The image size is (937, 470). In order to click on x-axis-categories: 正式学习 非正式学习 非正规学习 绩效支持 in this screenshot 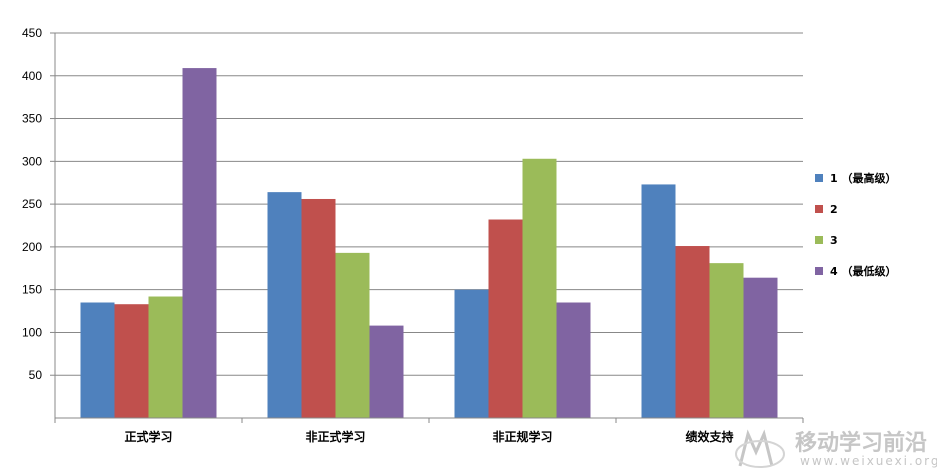, I will do `click(428, 436)`.